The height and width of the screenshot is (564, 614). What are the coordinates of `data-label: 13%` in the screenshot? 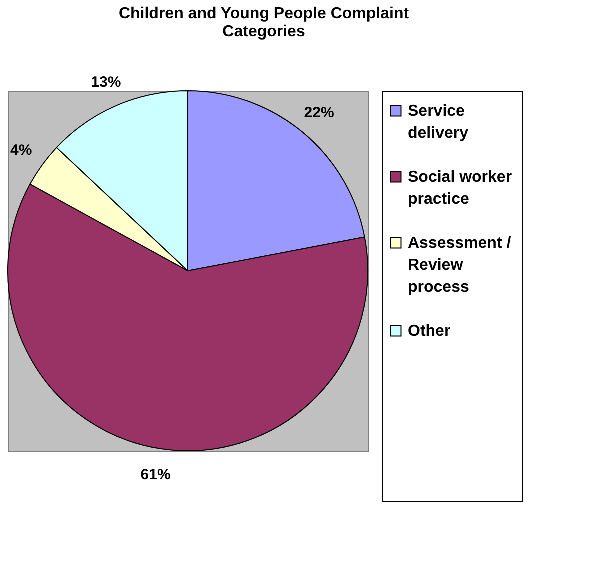 It's located at (106, 82).